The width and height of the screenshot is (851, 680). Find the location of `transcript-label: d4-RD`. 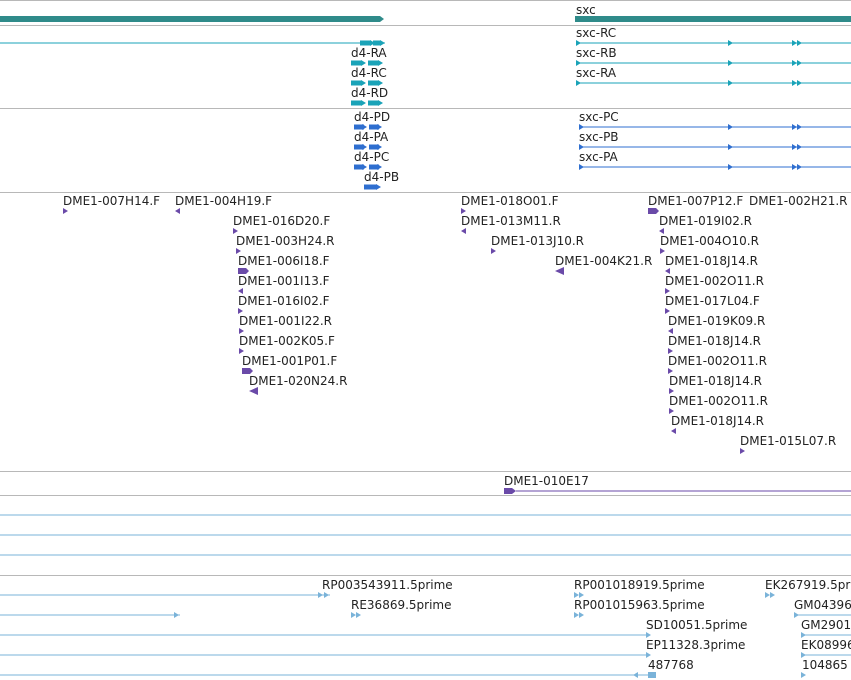

transcript-label: d4-RD is located at coordinates (370, 93).